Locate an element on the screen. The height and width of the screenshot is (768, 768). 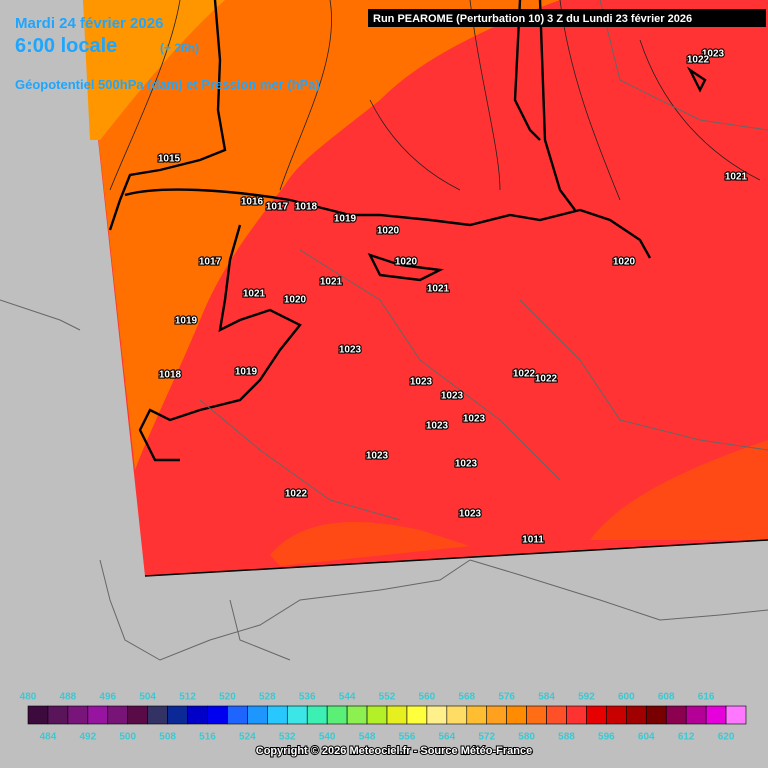
scale-label: 496 is located at coordinates (107, 697).